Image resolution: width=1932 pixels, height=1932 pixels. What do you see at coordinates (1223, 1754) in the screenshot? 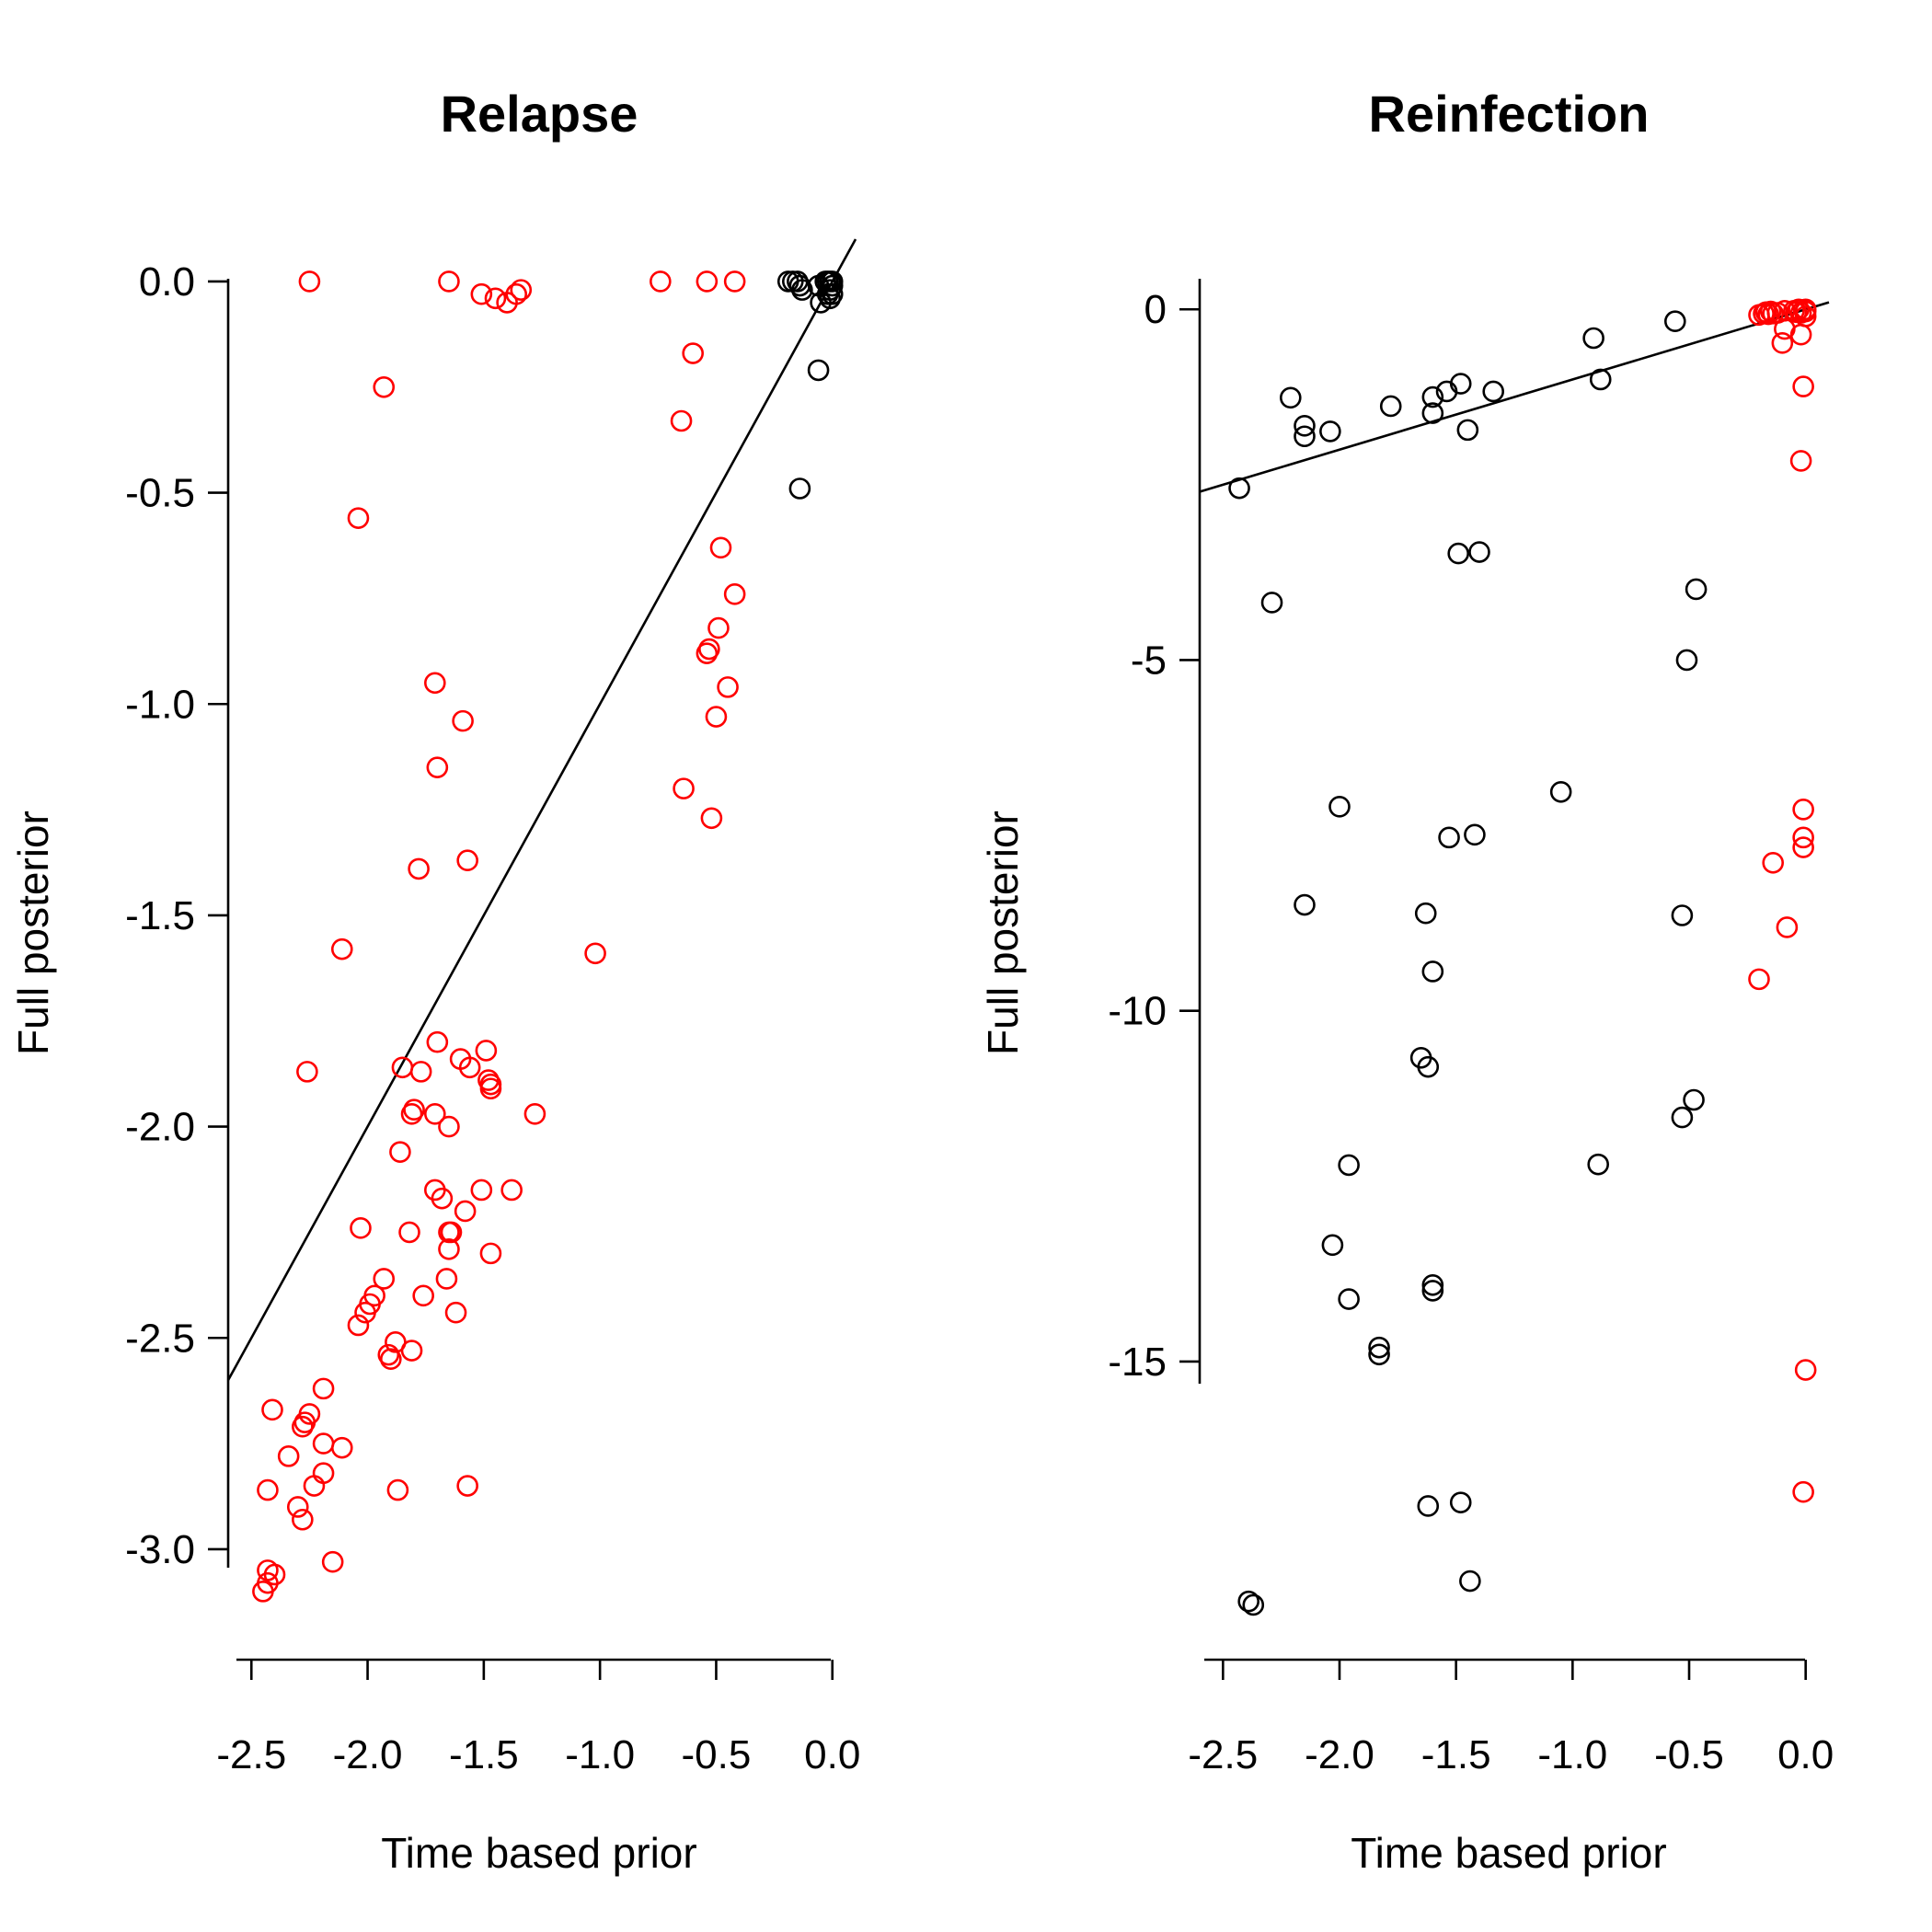
I see `reinfection-x-tick-label: -2.5` at bounding box center [1223, 1754].